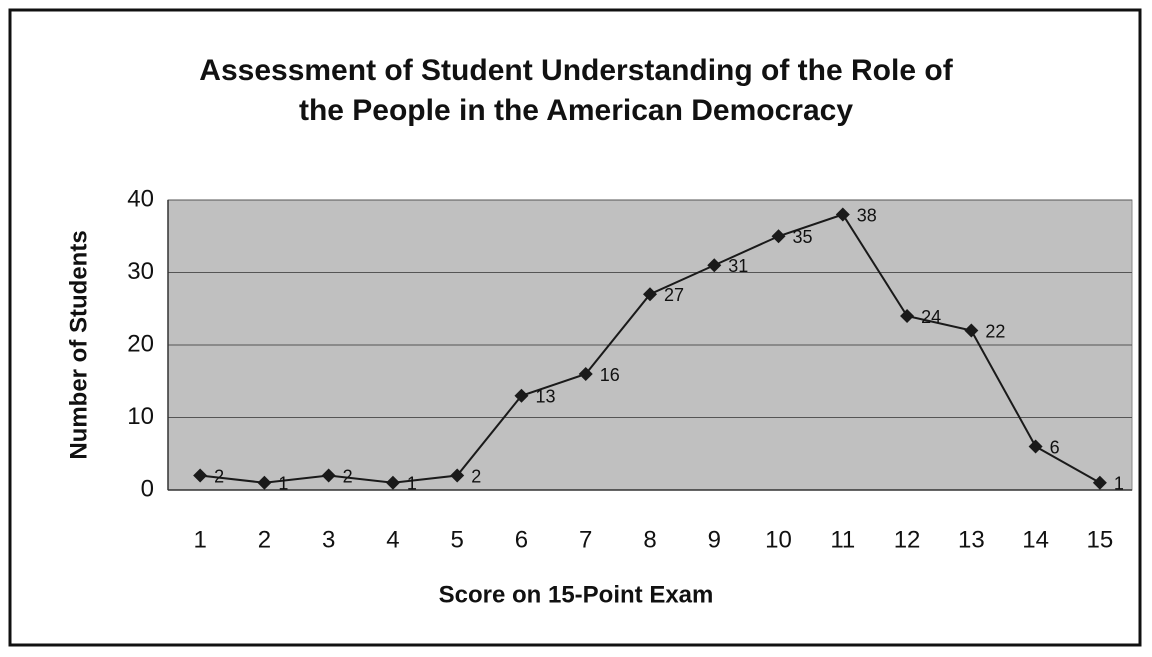 This screenshot has width=1152, height=657. I want to click on data-label: 16, so click(610, 375).